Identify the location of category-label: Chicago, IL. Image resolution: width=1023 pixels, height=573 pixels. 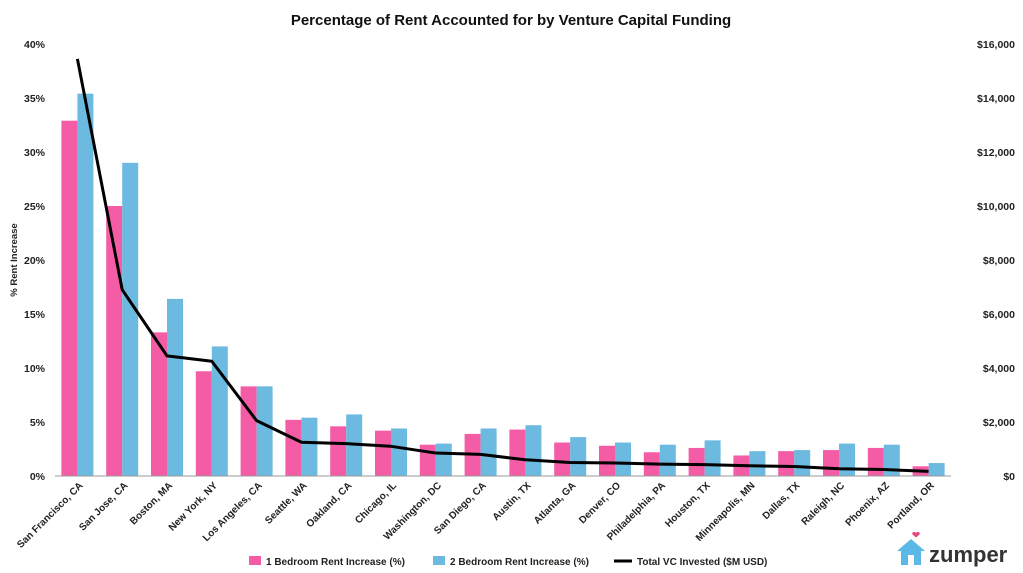
(376, 503).